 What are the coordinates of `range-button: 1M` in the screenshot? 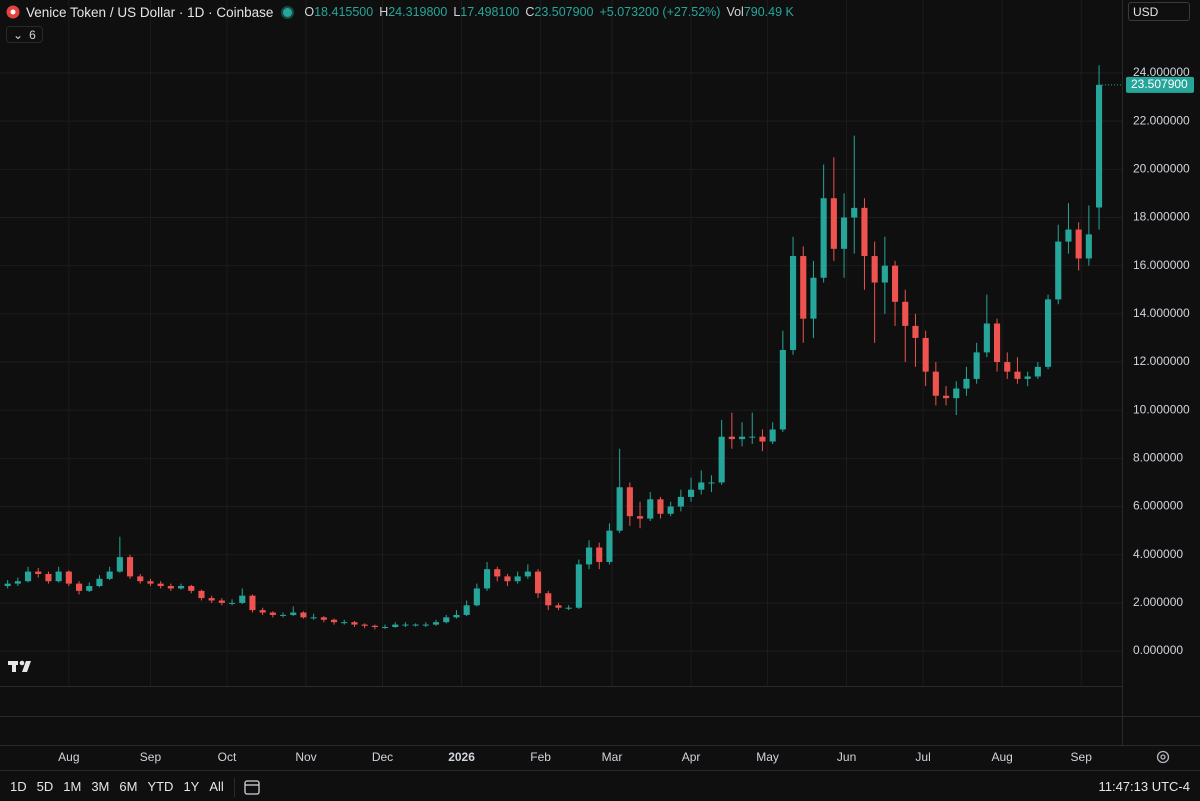 It's located at (72, 786).